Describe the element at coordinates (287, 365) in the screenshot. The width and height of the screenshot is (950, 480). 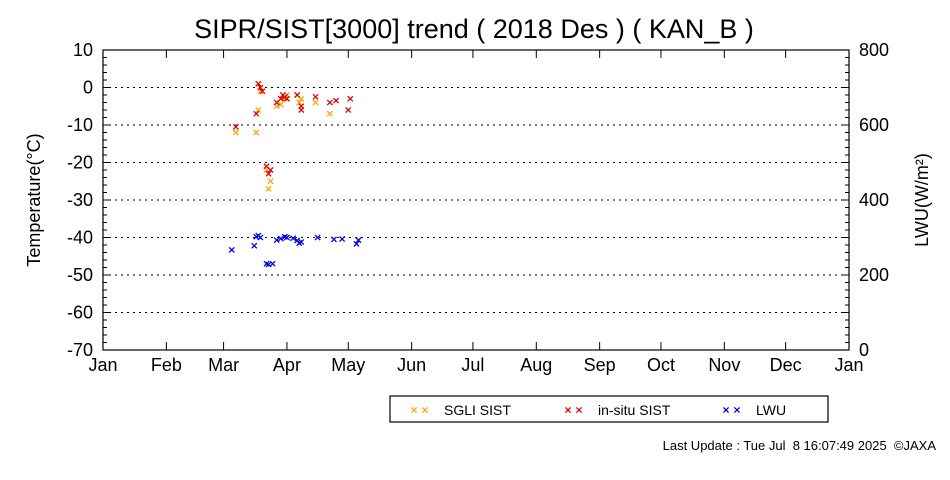
I see `x-tick-label: Apr` at that location.